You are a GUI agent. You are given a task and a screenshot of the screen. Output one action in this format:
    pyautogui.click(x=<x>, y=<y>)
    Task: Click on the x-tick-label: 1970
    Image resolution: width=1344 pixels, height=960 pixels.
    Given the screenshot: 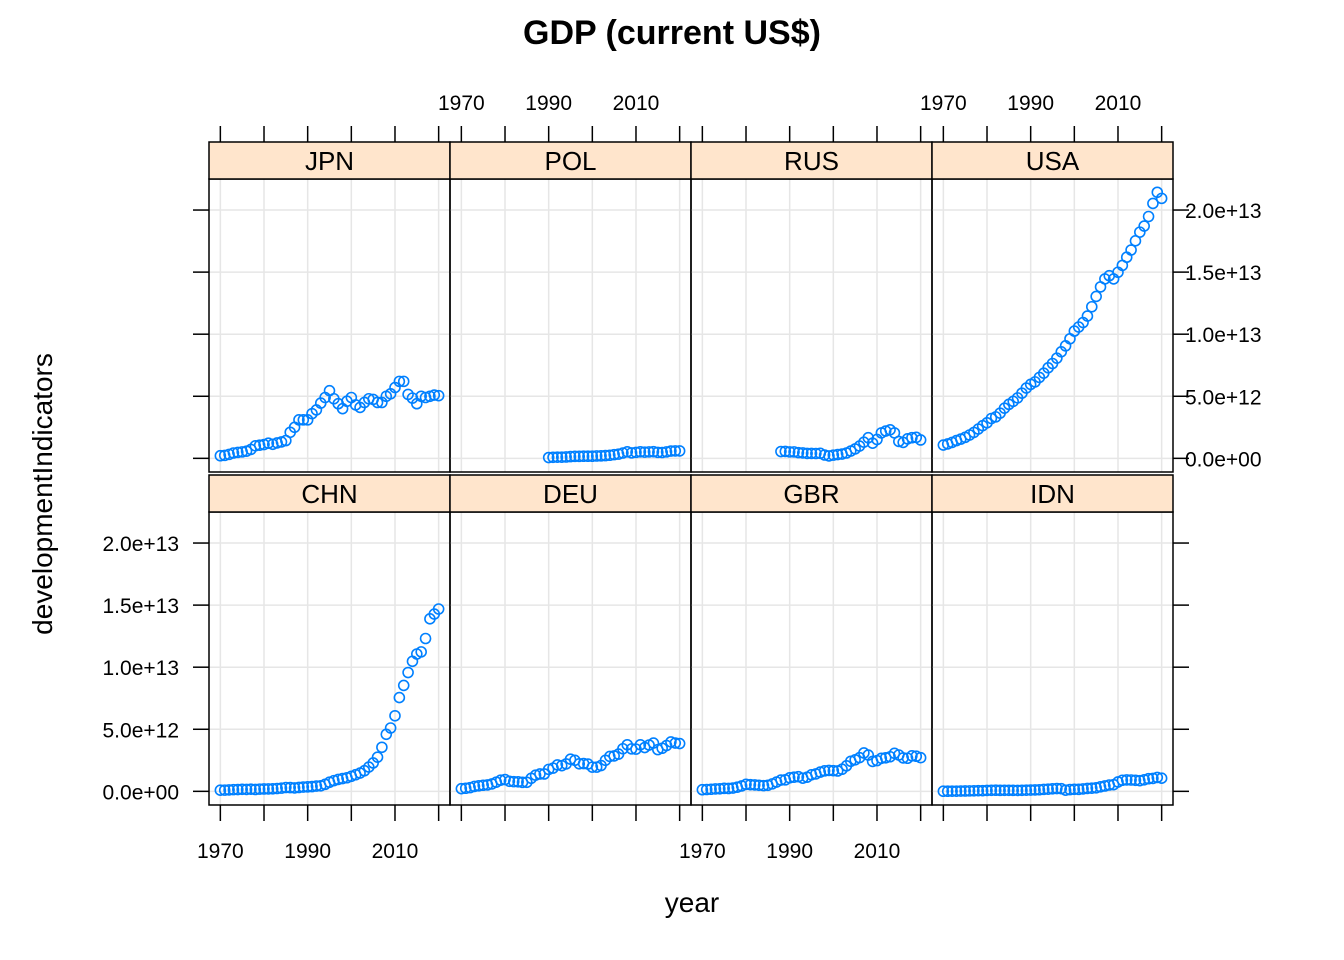 What is the action you would take?
    pyautogui.click(x=220, y=851)
    